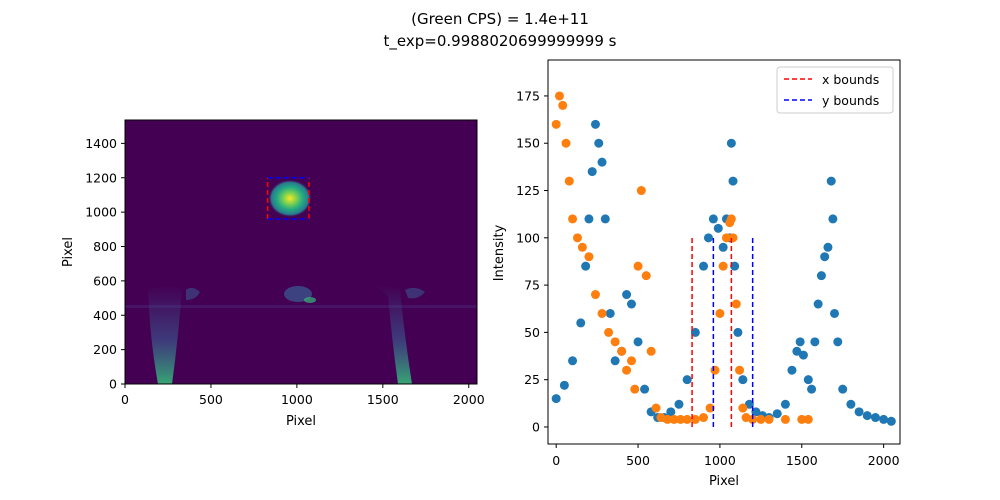 The image size is (1000, 500). I want to click on profile-x-tick-label: 2000, so click(884, 460).